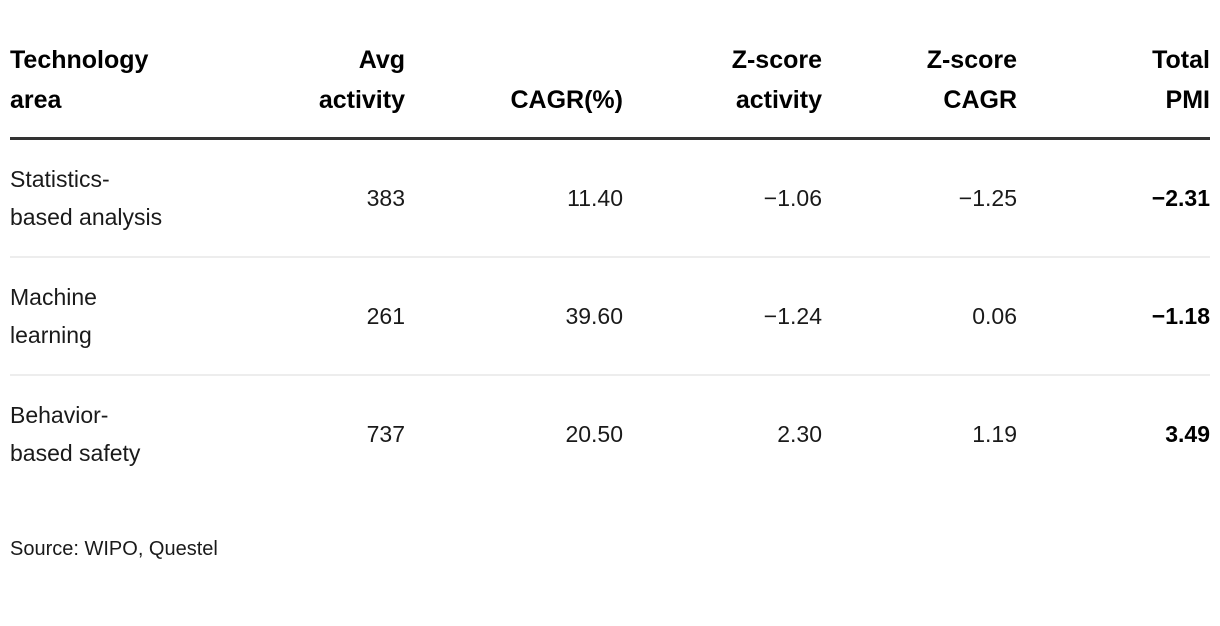 Image resolution: width=1220 pixels, height=626 pixels. What do you see at coordinates (1113, 316) in the screenshot?
I see `cell-machine-learning-total-pmi: −1.18` at bounding box center [1113, 316].